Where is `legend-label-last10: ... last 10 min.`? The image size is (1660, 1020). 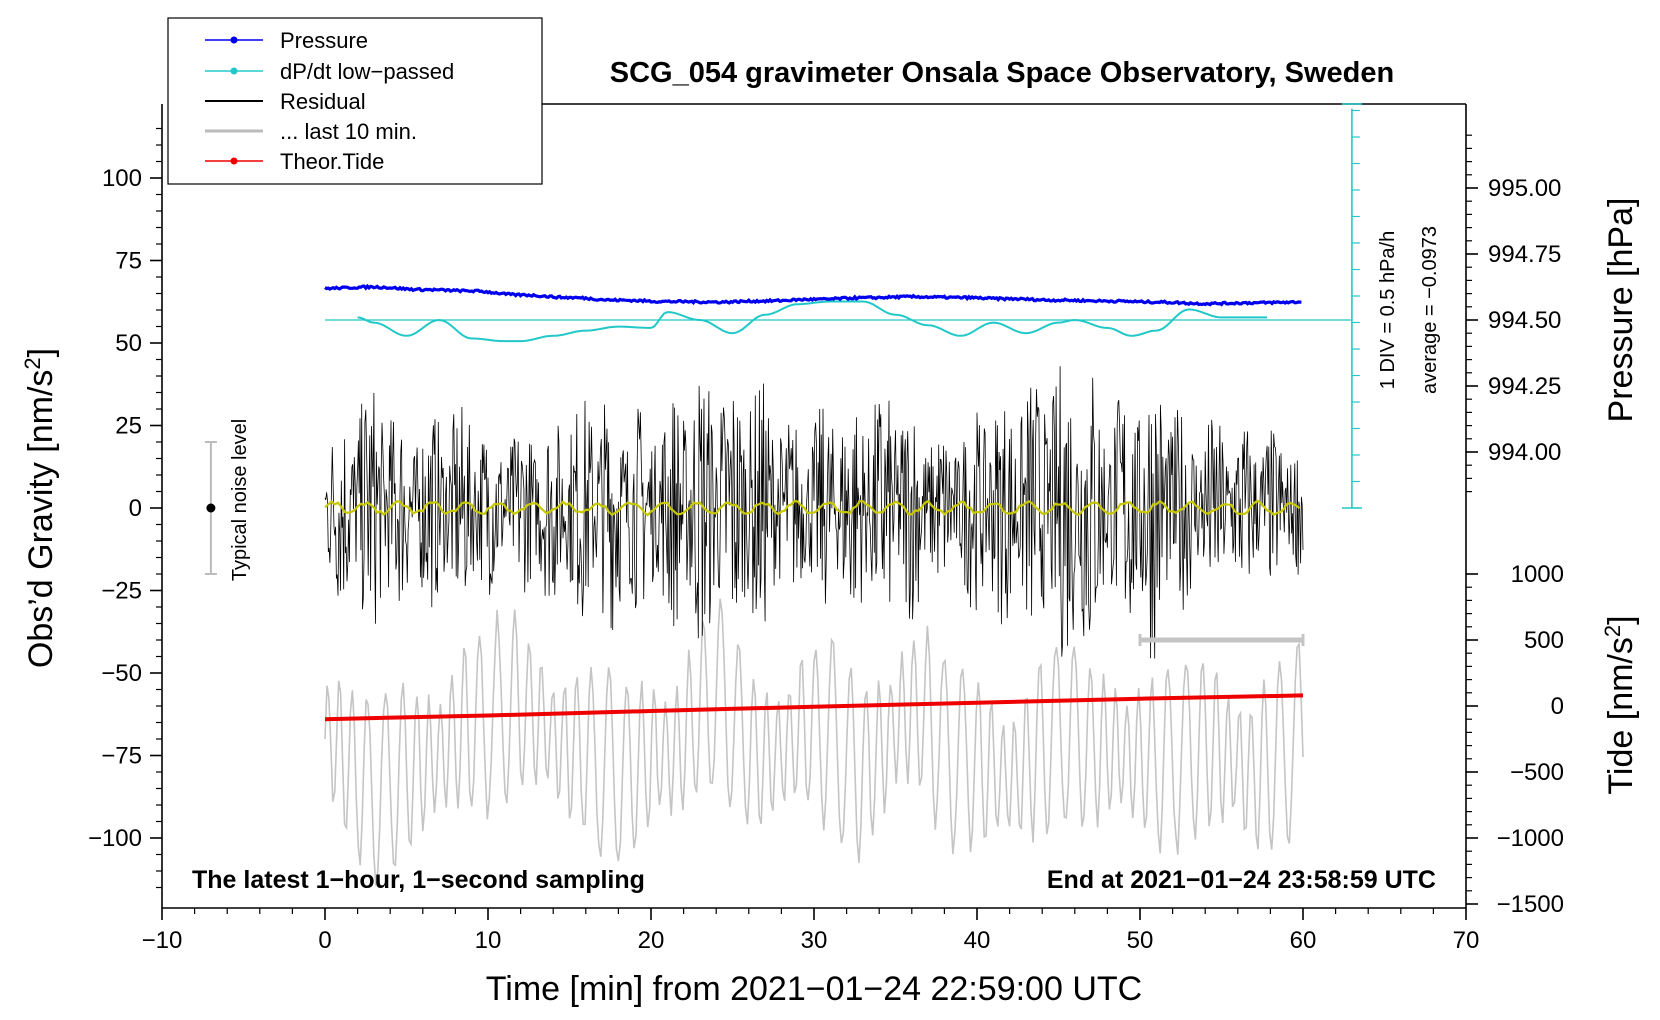
legend-label-last10: ... last 10 min. is located at coordinates (348, 131).